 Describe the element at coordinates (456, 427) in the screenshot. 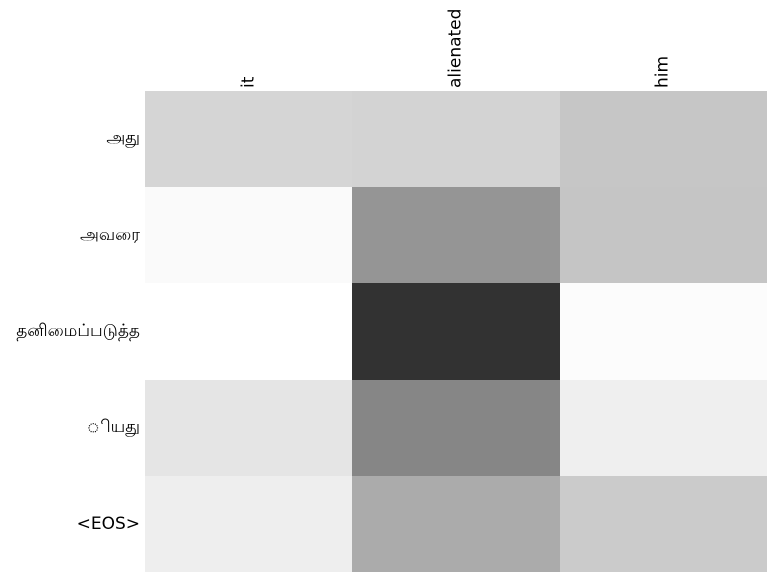

I see `heatmap-cell-r3-c1` at that location.